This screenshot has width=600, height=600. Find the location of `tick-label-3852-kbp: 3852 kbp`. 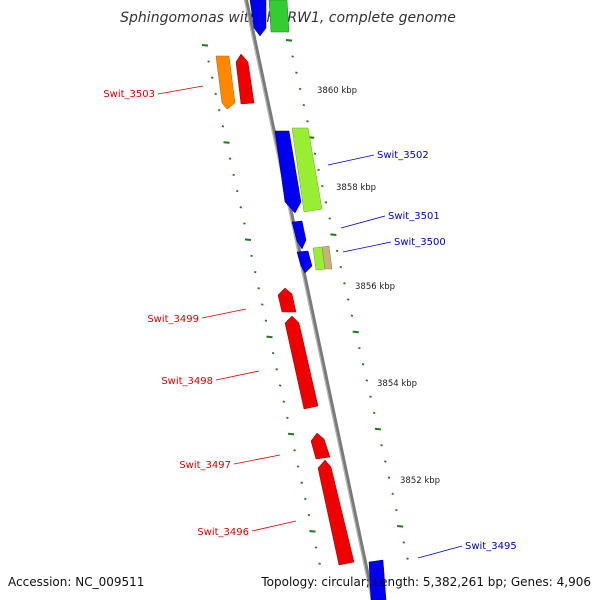

tick-label-3852-kbp: 3852 kbp is located at coordinates (420, 481).